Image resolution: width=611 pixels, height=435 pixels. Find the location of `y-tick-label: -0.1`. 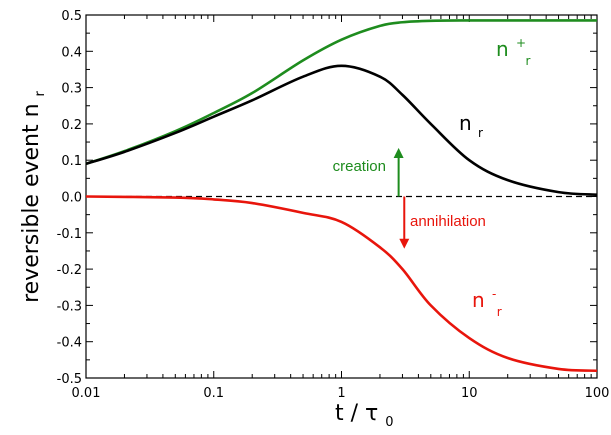

y-tick-label: -0.1 is located at coordinates (69, 234).